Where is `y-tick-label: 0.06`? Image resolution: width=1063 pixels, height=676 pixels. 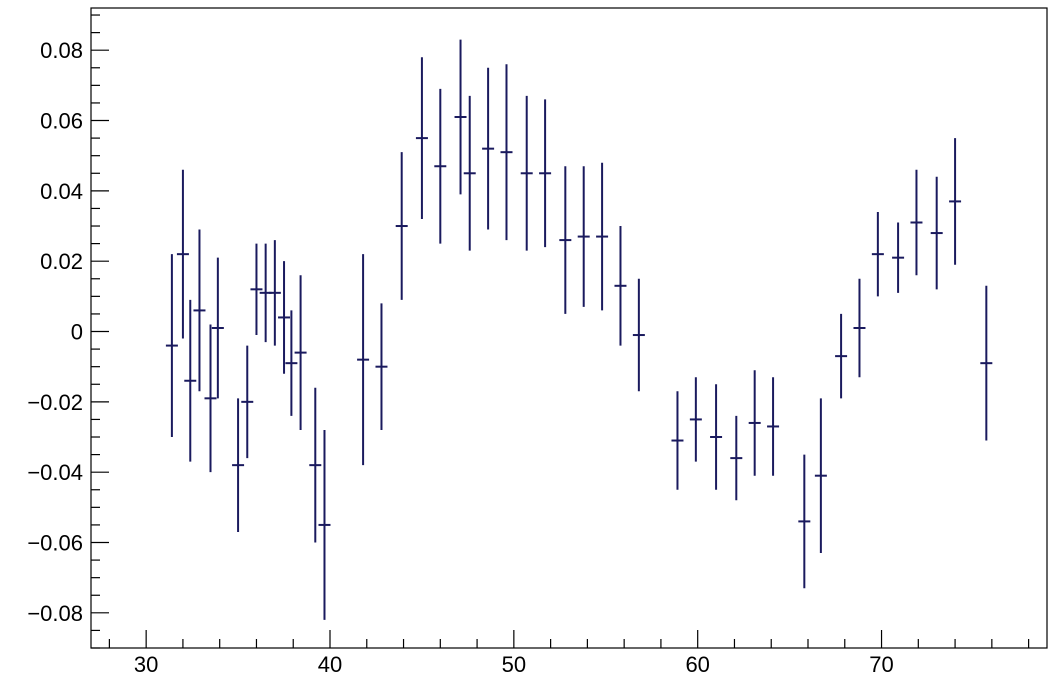
y-tick-label: 0.06 is located at coordinates (61, 121).